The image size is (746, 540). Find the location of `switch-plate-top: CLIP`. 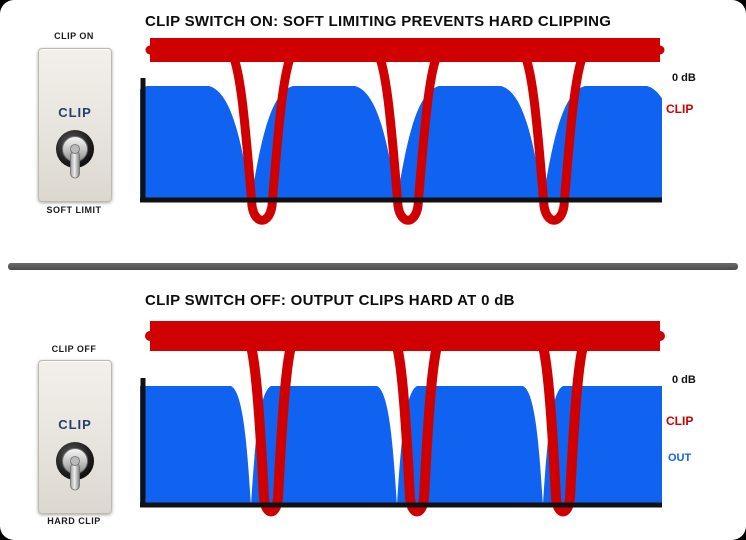

switch-plate-top: CLIP is located at coordinates (75, 125).